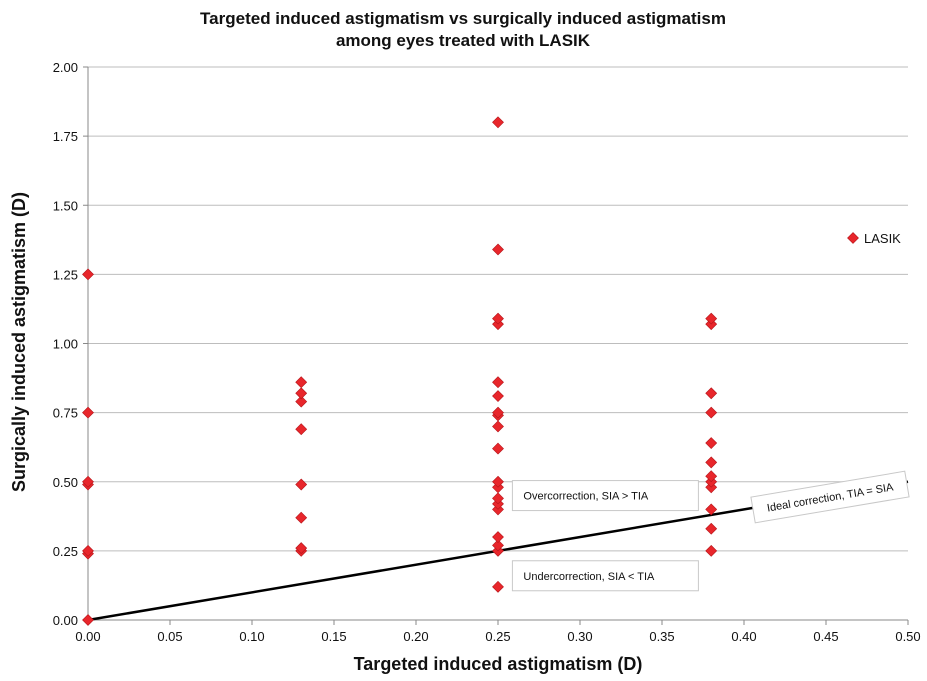  What do you see at coordinates (65, 551) in the screenshot?
I see `y-tick-label: 0.25` at bounding box center [65, 551].